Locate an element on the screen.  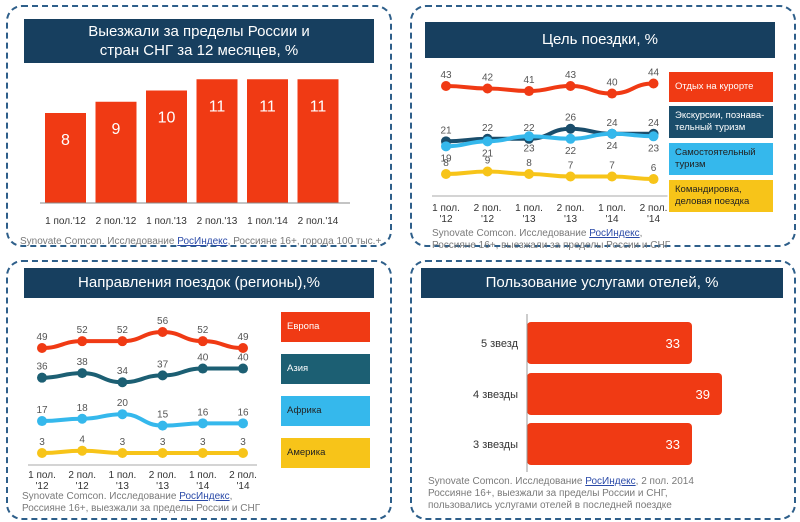
x-tick-label: 2 пол.'13 is located at coordinates (217, 221).